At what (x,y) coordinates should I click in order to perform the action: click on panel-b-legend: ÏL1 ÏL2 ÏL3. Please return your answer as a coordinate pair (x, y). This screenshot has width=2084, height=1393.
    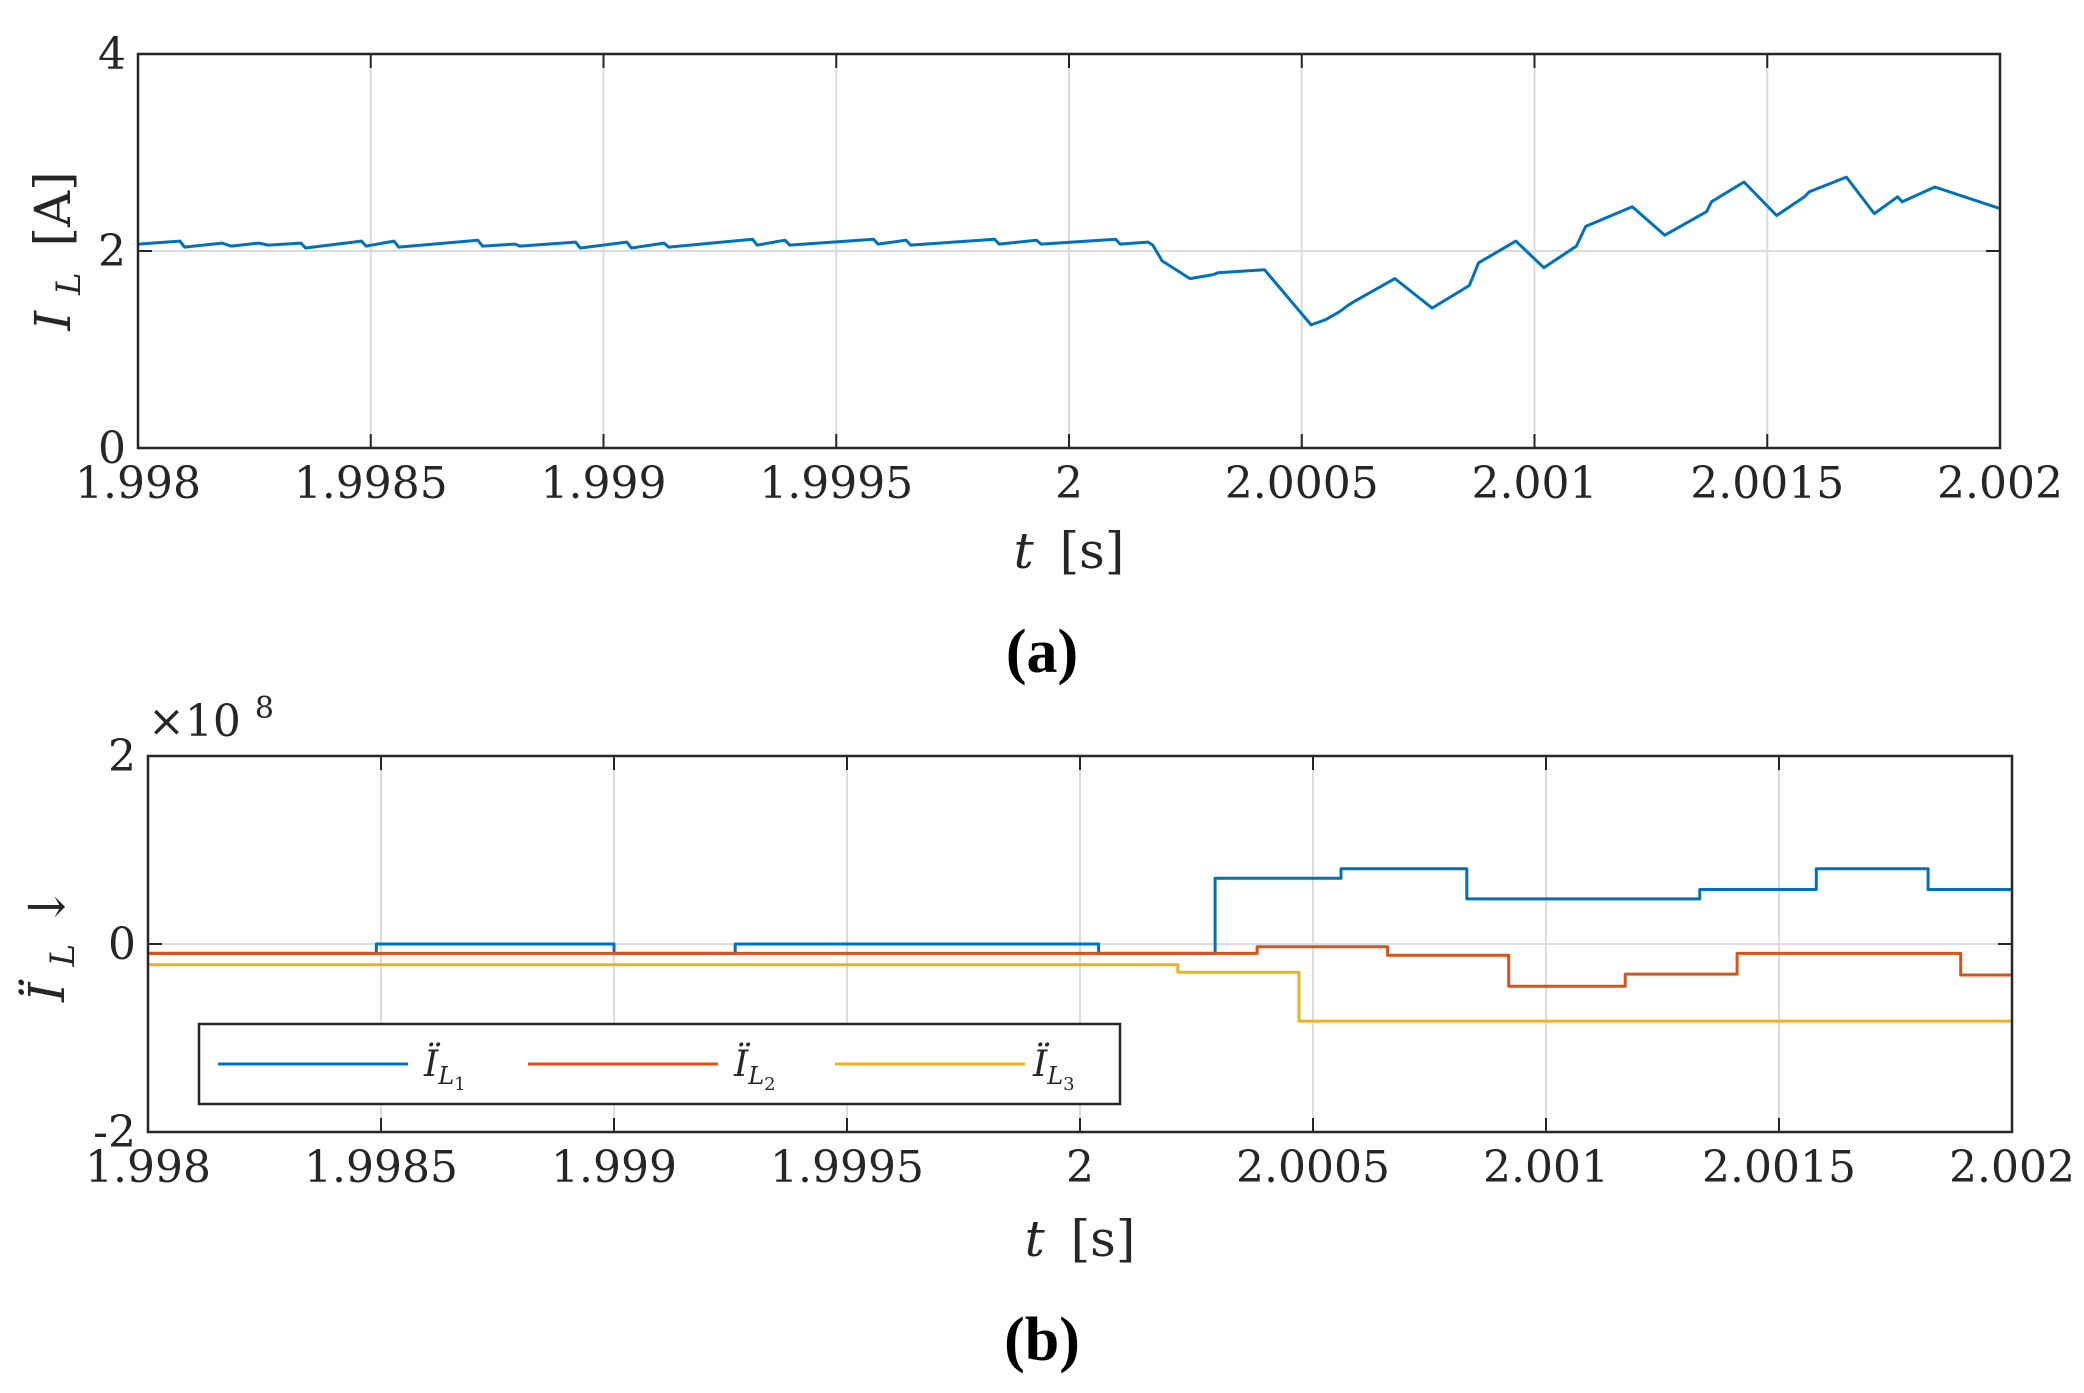
    Looking at the image, I should click on (659, 1064).